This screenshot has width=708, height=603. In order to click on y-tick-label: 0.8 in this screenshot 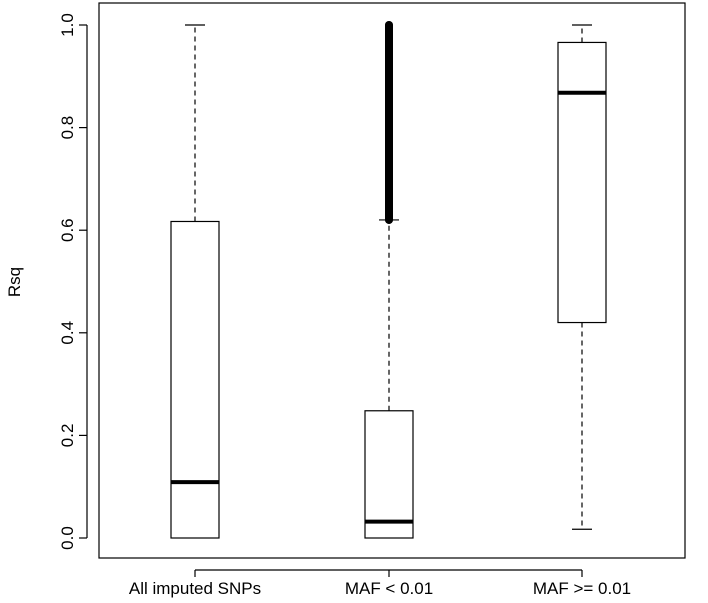, I will do `click(67, 128)`.